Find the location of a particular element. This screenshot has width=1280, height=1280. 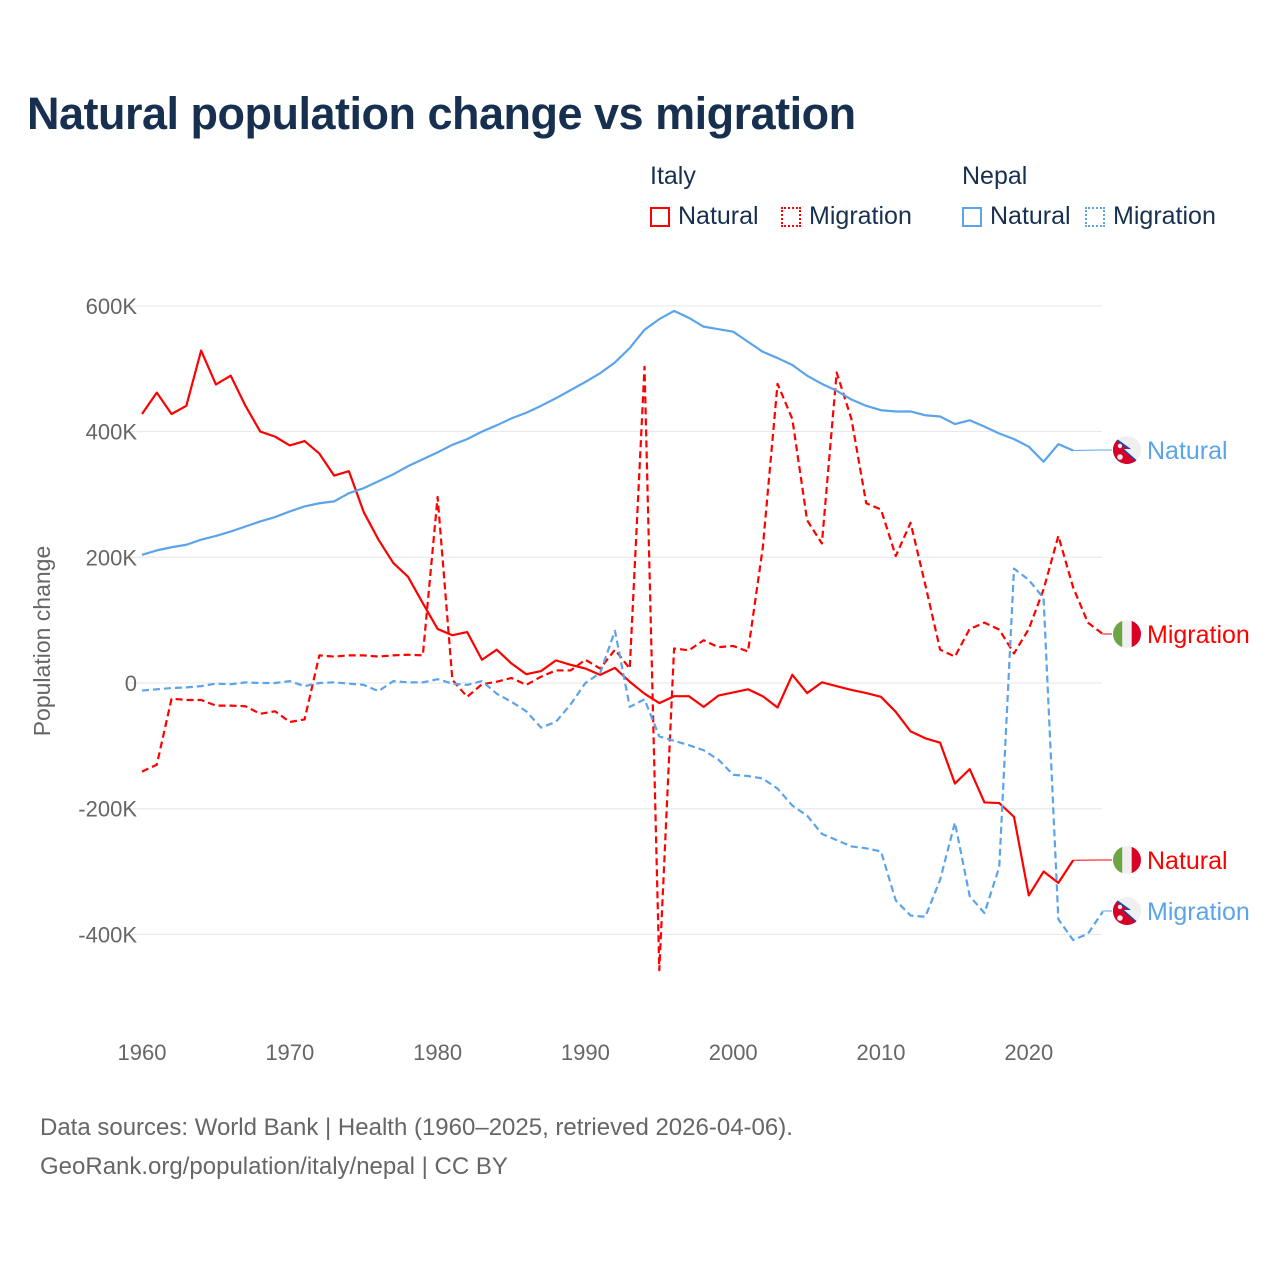

italy-natural-end-label: Natural is located at coordinates (1187, 861).